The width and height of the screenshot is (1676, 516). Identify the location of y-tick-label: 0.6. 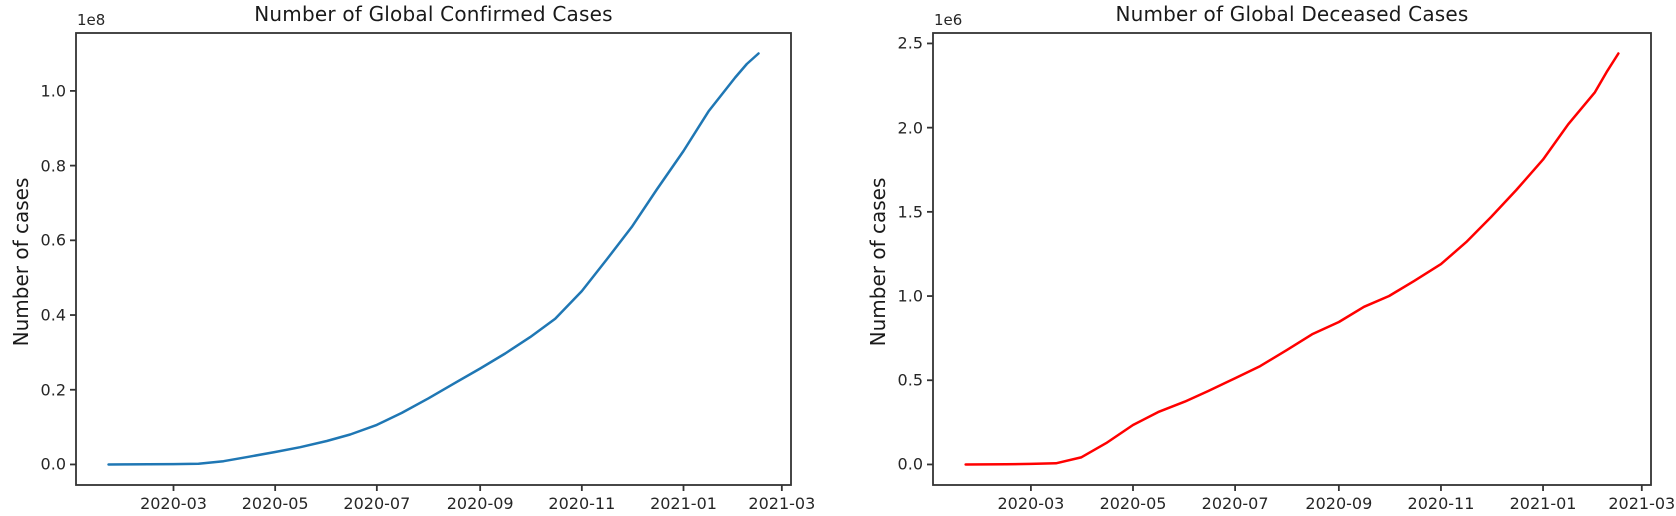
(53, 240).